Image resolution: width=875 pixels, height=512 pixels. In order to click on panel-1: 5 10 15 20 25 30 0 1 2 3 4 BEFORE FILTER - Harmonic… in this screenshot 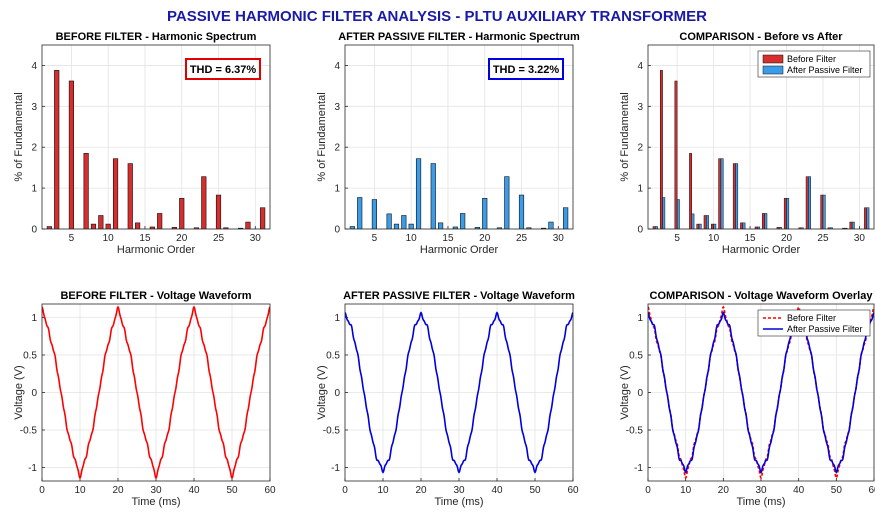, I will do `click(142, 143)`.